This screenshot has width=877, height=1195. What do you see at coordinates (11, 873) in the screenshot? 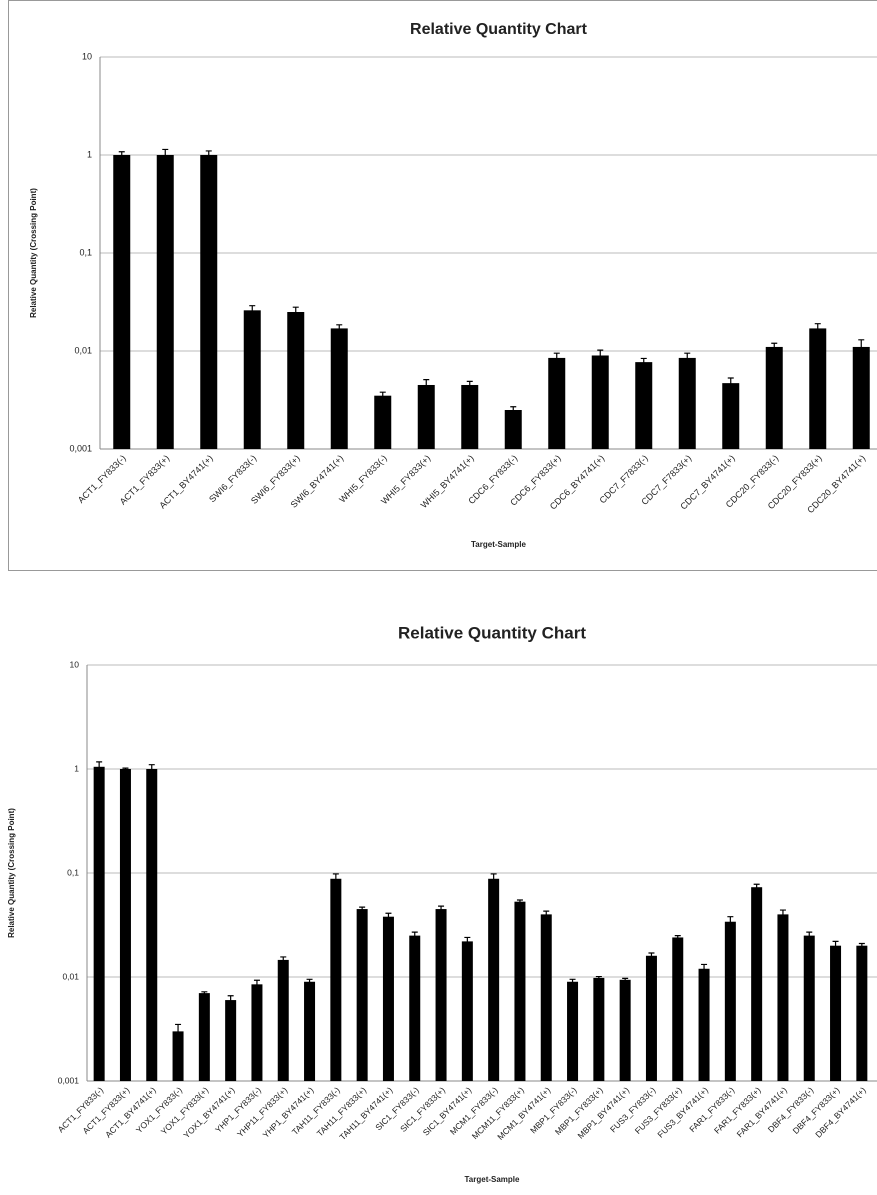
I see `y-axis-title: Relative Quantity (Crossing Point)` at bounding box center [11, 873].